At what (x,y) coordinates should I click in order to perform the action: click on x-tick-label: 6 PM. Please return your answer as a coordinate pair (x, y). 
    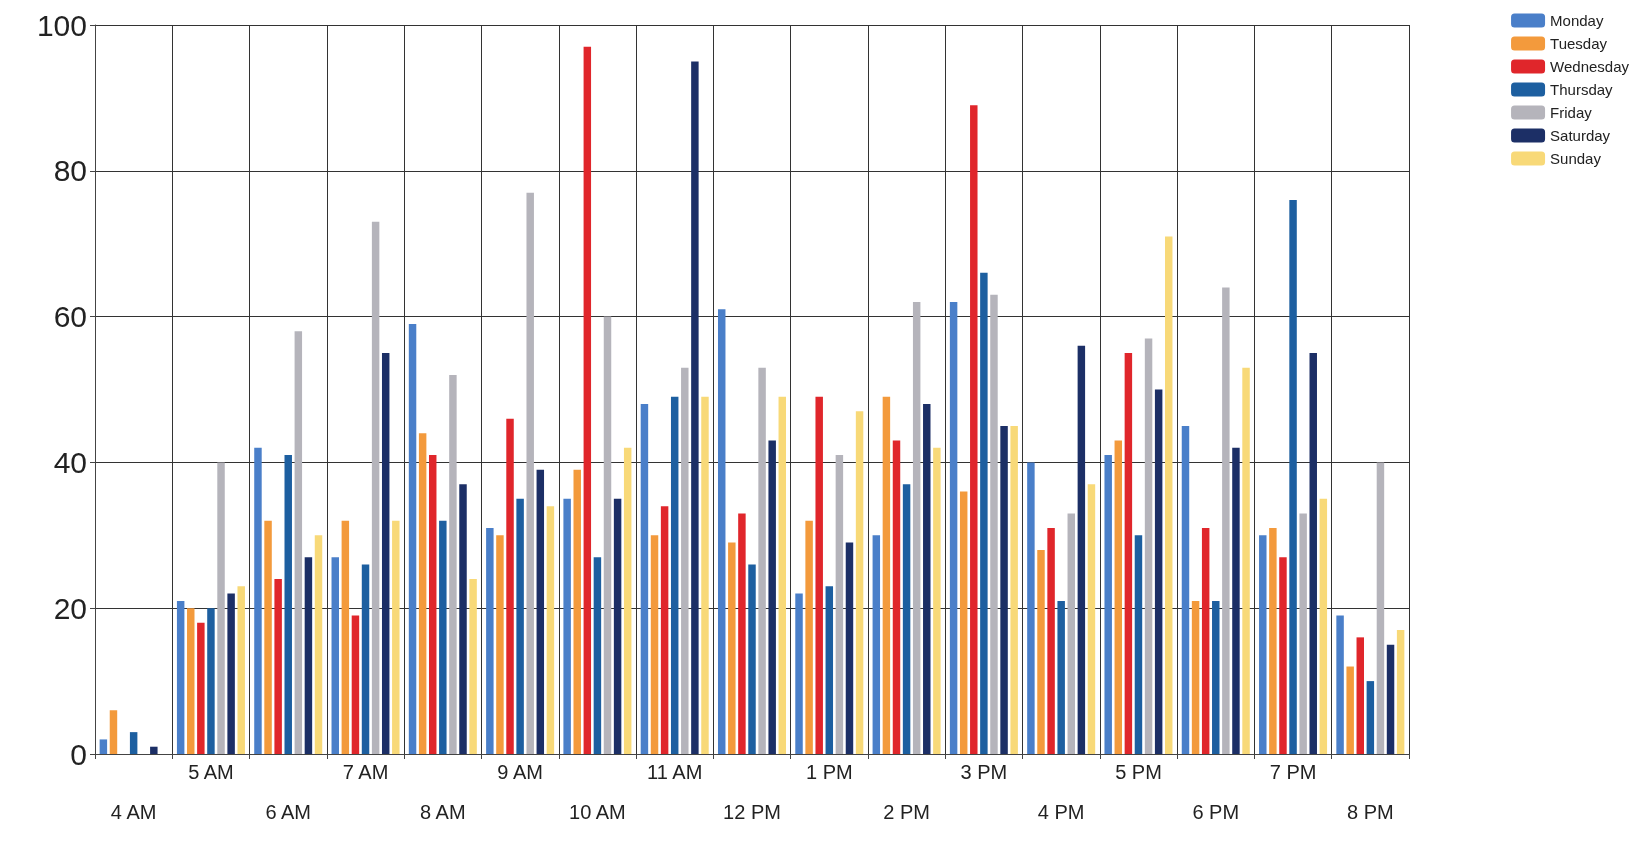
    Looking at the image, I should click on (1216, 812).